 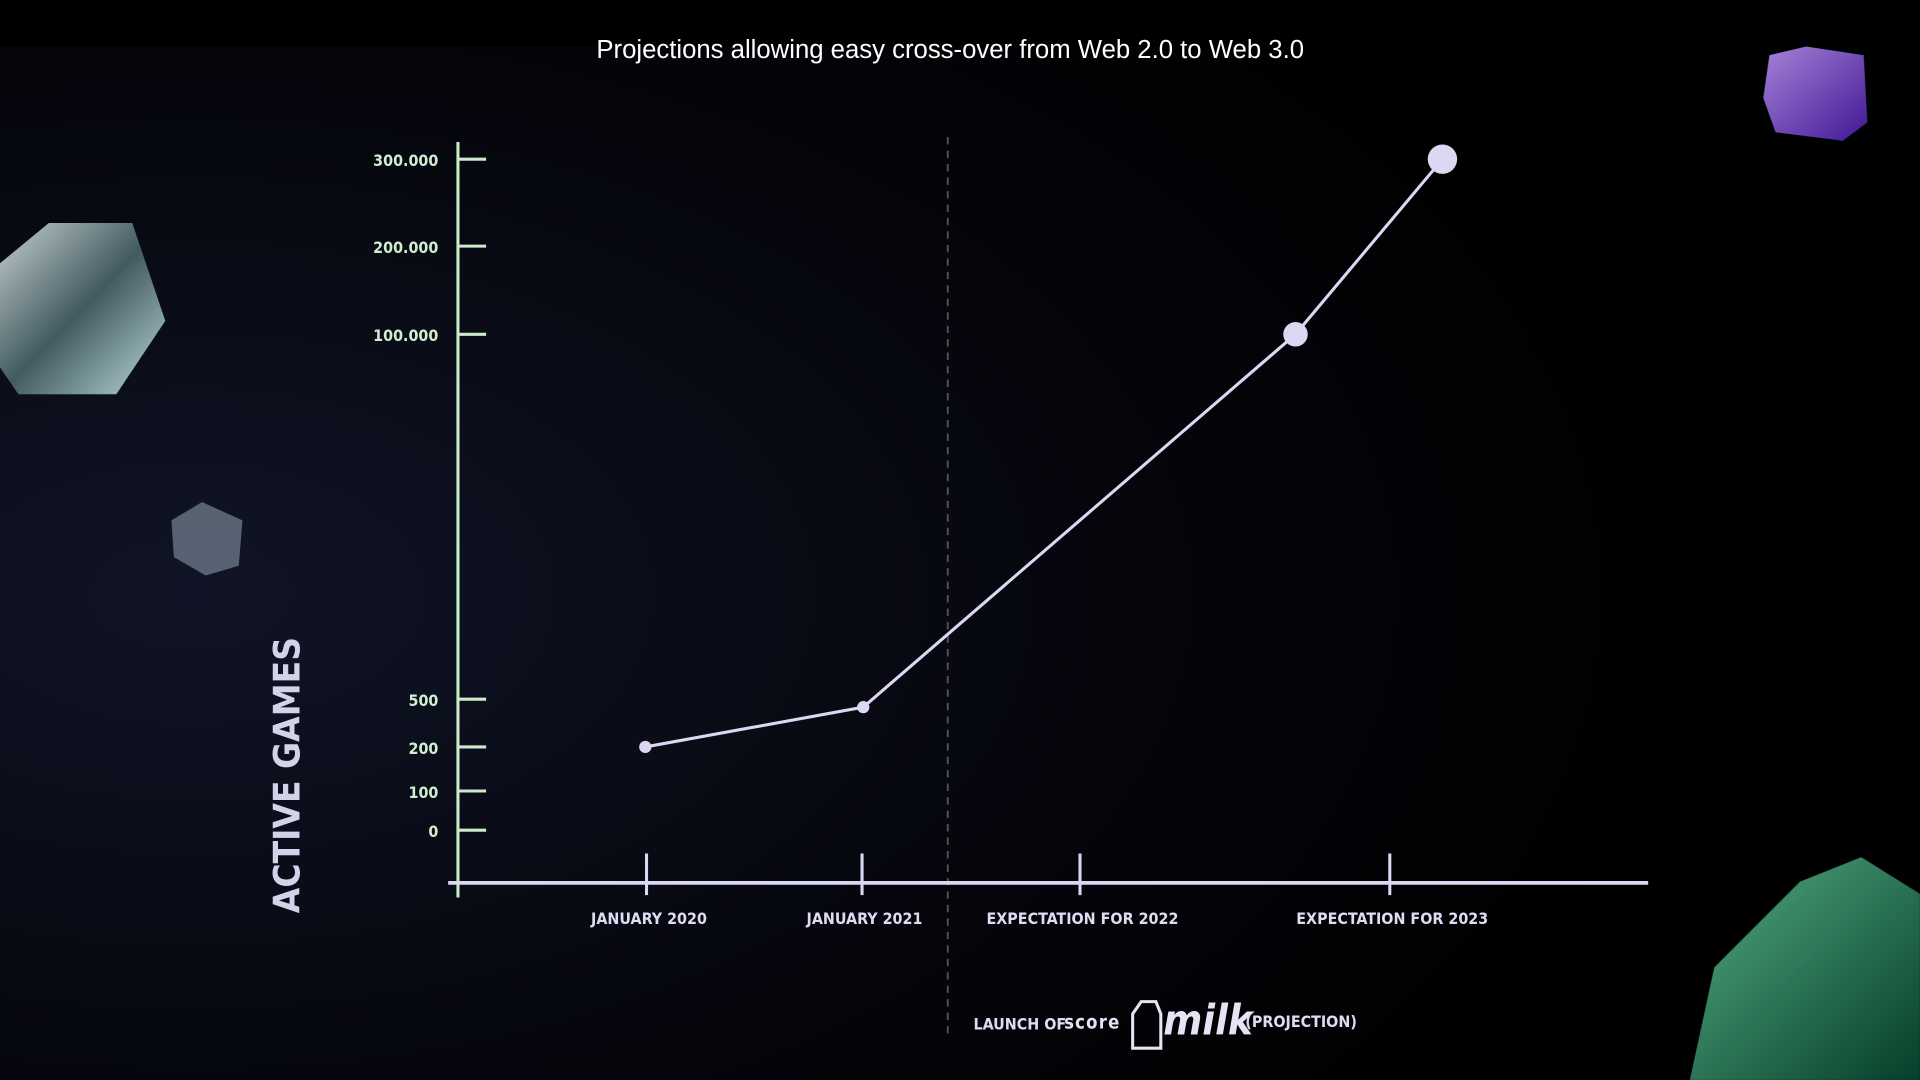 I want to click on annotation-prefix: LAUNCH OF, so click(x=1019, y=1023).